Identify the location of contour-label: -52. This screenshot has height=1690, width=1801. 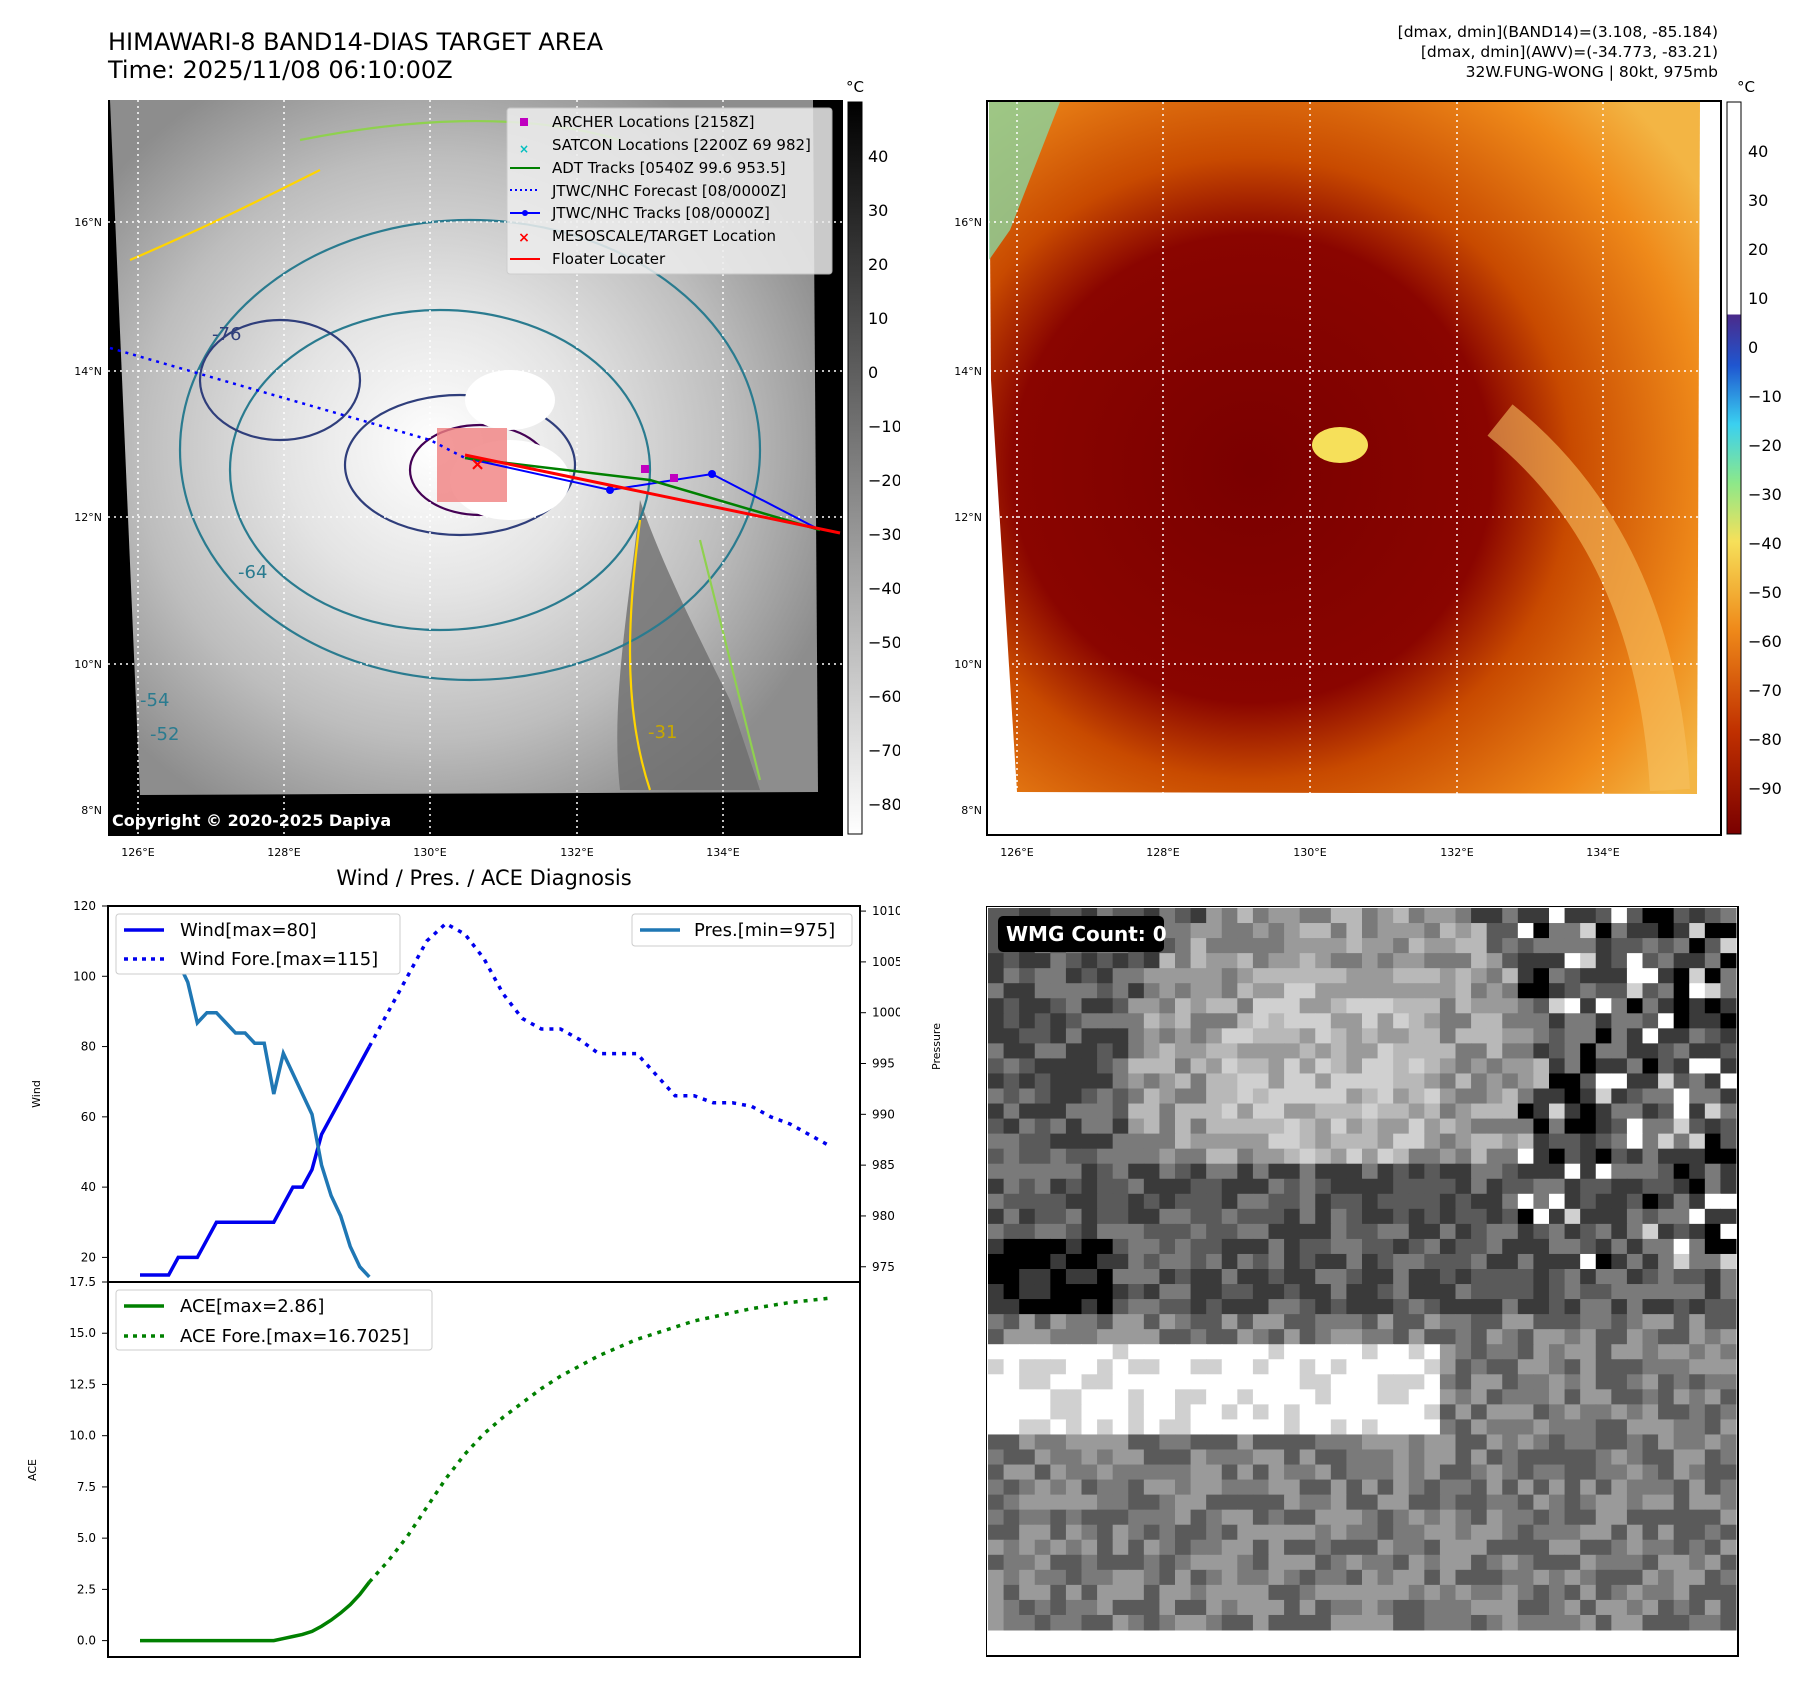
(164, 734).